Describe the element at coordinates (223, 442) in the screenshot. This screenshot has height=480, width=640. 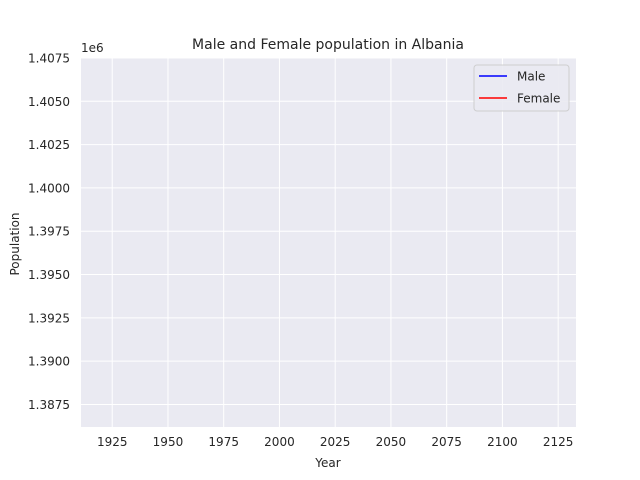
I see `x-tick-label: 1975` at that location.